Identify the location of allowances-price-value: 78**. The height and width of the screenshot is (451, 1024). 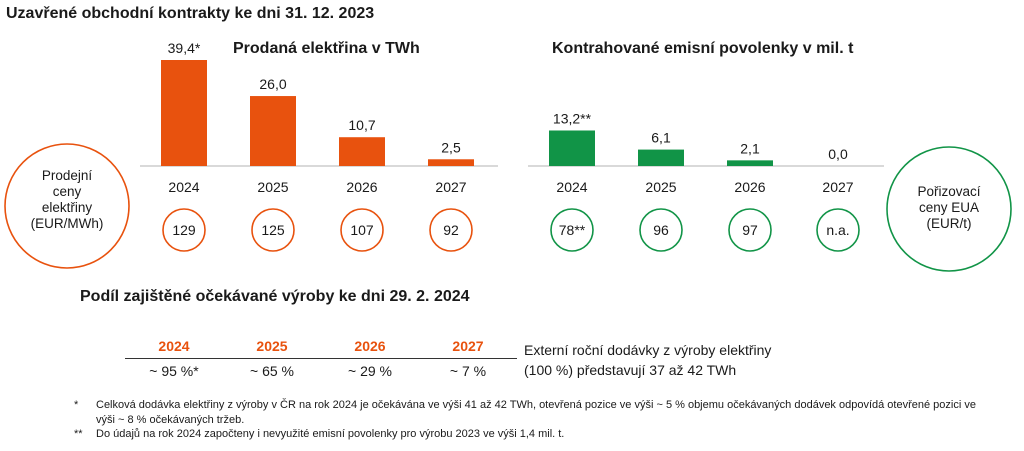
(572, 230).